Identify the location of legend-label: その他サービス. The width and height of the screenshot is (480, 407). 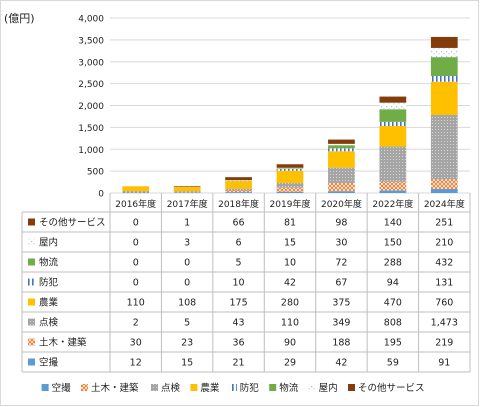
(391, 388).